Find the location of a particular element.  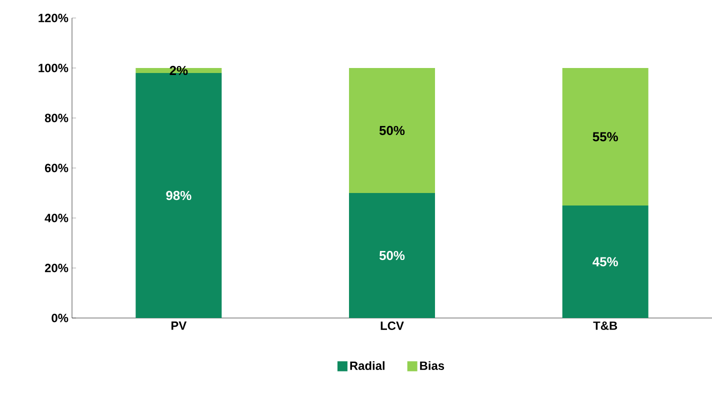

legend-label: Radial is located at coordinates (367, 365).